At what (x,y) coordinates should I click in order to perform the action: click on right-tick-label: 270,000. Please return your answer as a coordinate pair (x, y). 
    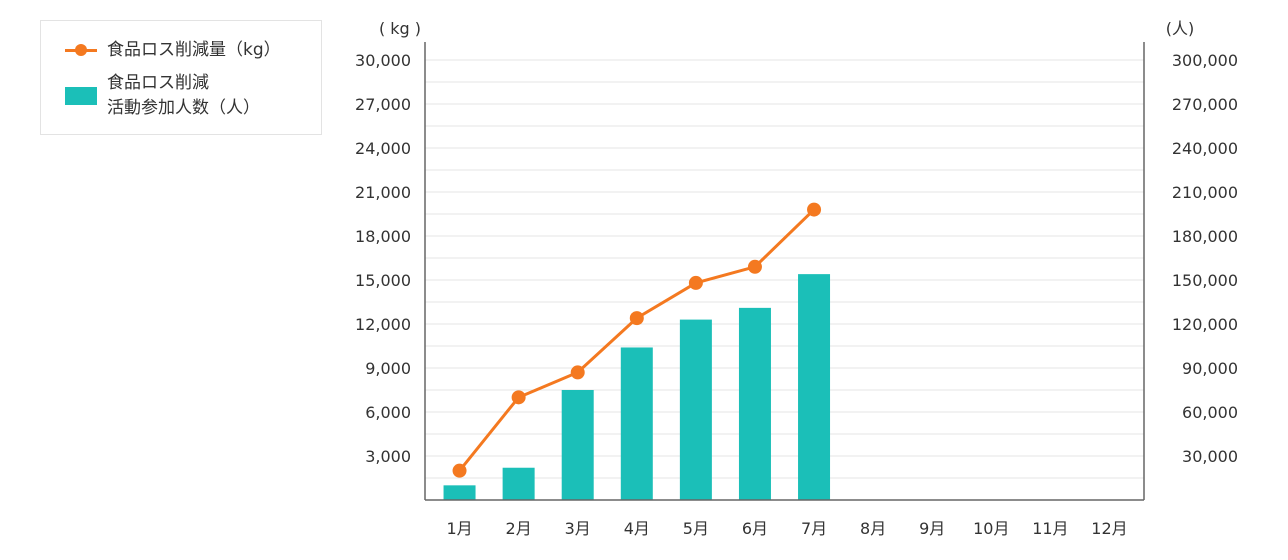
    Looking at the image, I should click on (1205, 104).